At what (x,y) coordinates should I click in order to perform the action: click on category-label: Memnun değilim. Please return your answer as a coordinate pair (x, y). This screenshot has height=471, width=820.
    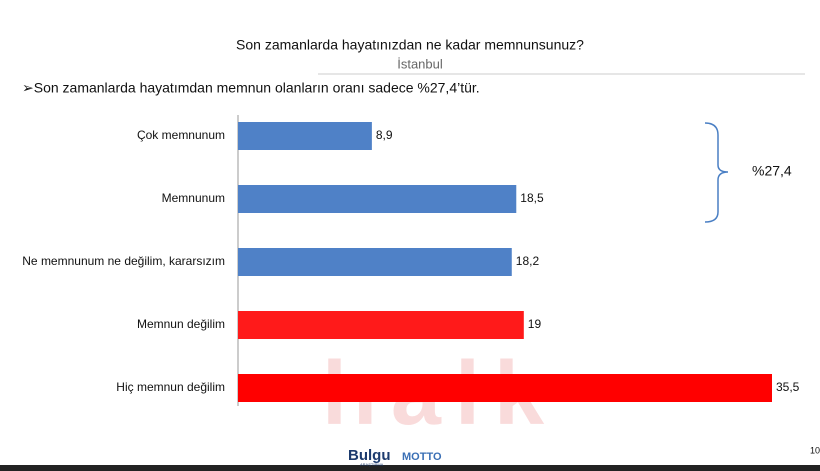
    Looking at the image, I should click on (181, 324).